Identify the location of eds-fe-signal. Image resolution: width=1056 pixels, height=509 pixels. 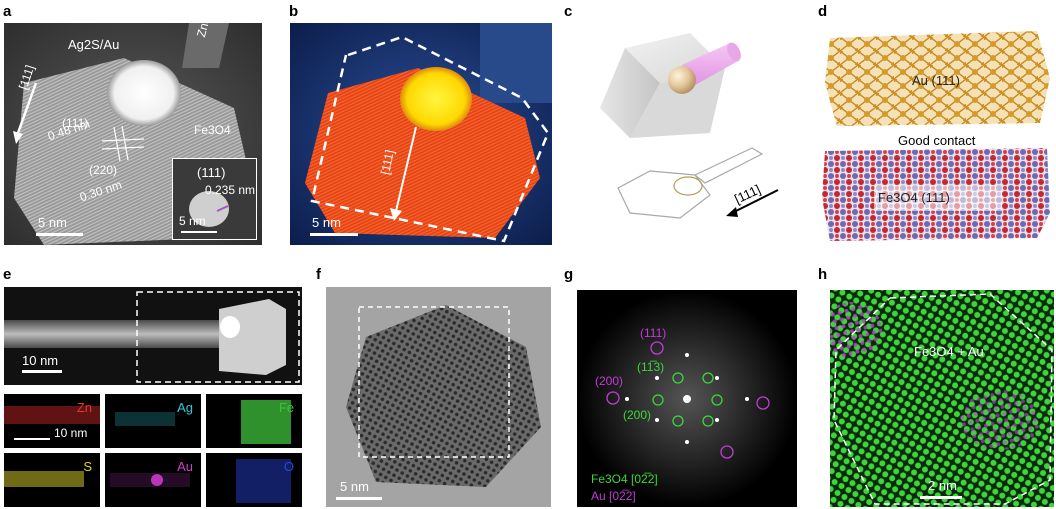
(266, 422).